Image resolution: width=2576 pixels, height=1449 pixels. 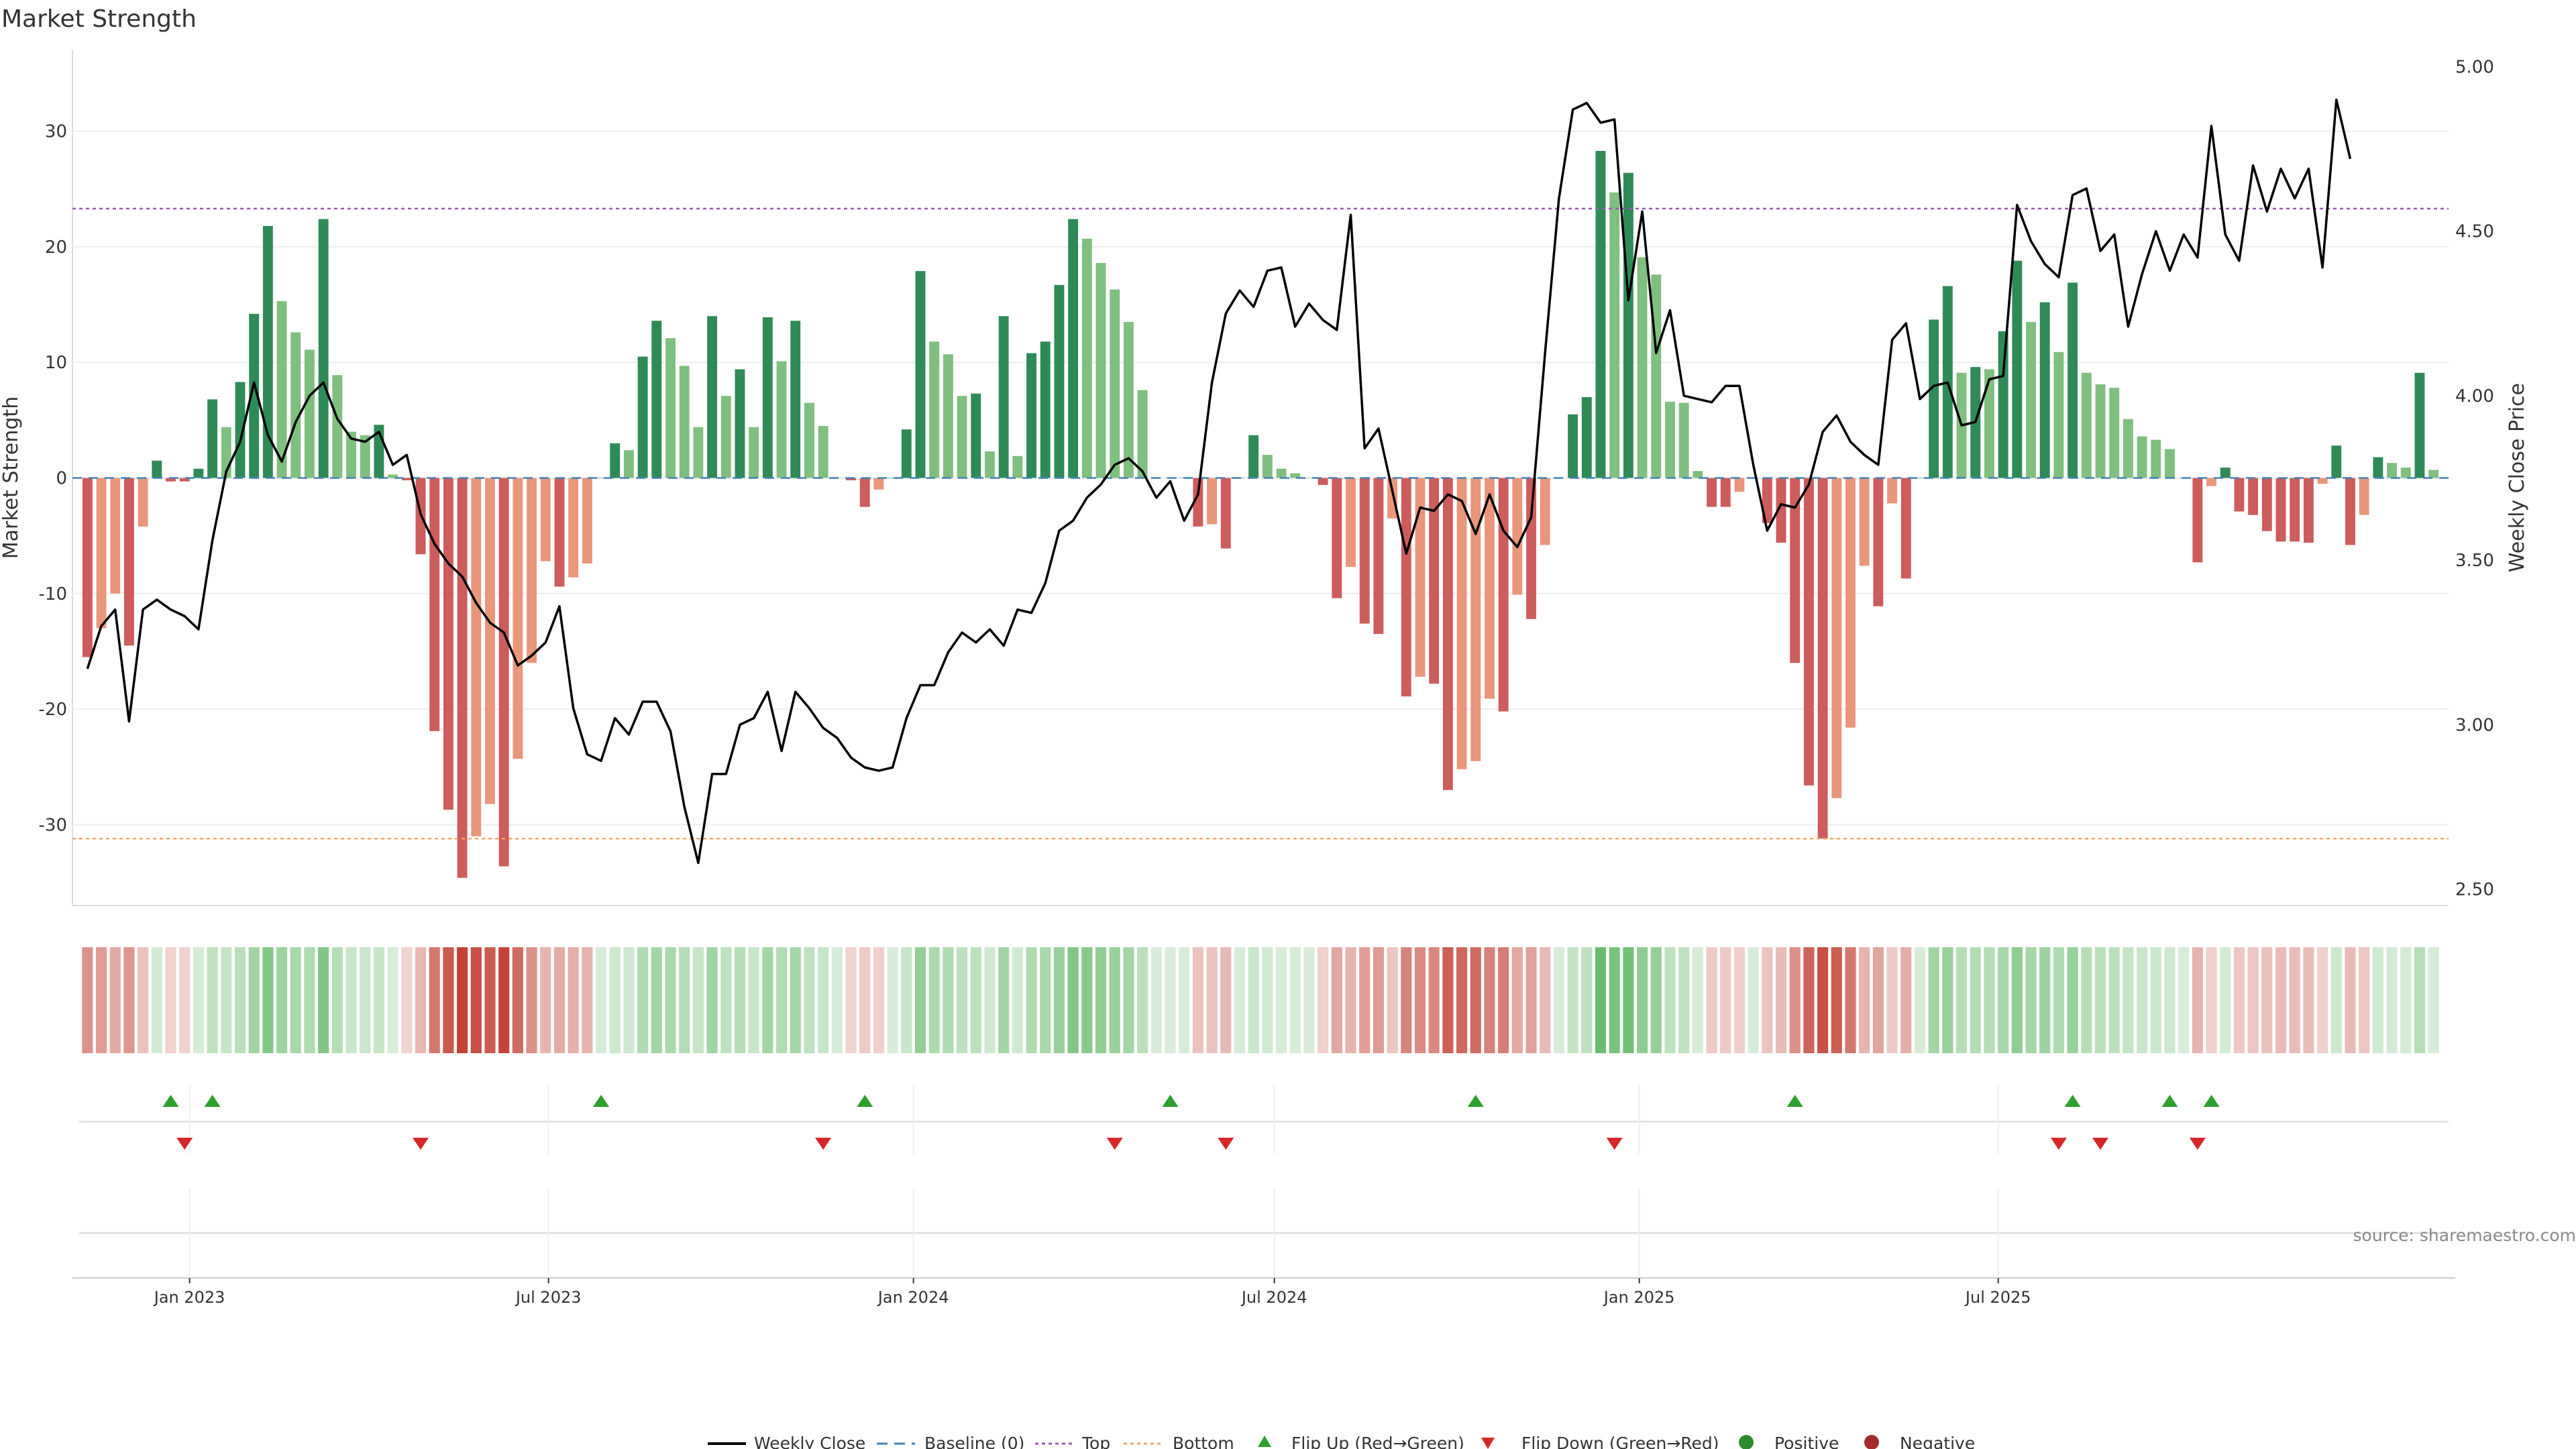 What do you see at coordinates (809, 1441) in the screenshot?
I see `legend-weekly-close: Weekly Close` at bounding box center [809, 1441].